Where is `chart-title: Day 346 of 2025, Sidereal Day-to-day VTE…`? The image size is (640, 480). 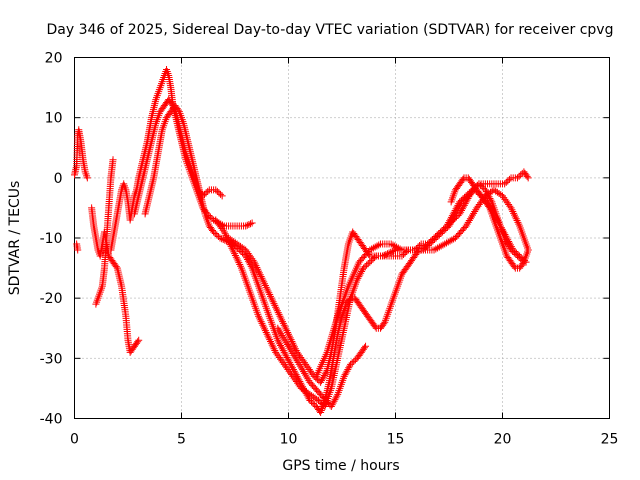 chart-title: Day 346 of 2025, Sidereal Day-to-day VTE… is located at coordinates (330, 30).